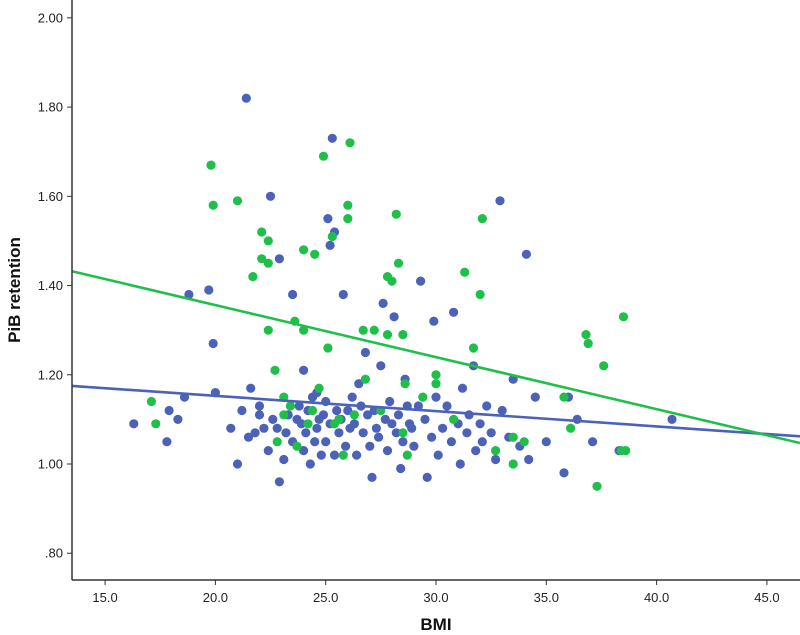 Image resolution: width=800 pixels, height=635 pixels. What do you see at coordinates (104, 597) in the screenshot?
I see `x-tick-label: 15.0` at bounding box center [104, 597].